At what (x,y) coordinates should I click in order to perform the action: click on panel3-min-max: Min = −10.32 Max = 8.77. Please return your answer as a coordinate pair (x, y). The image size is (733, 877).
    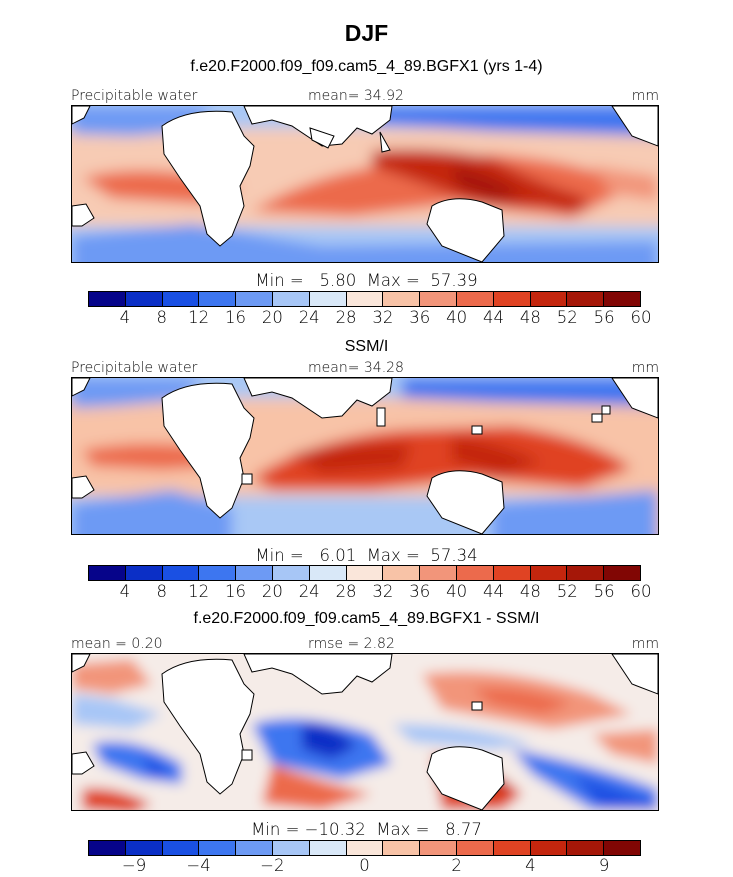
    Looking at the image, I should click on (366, 829).